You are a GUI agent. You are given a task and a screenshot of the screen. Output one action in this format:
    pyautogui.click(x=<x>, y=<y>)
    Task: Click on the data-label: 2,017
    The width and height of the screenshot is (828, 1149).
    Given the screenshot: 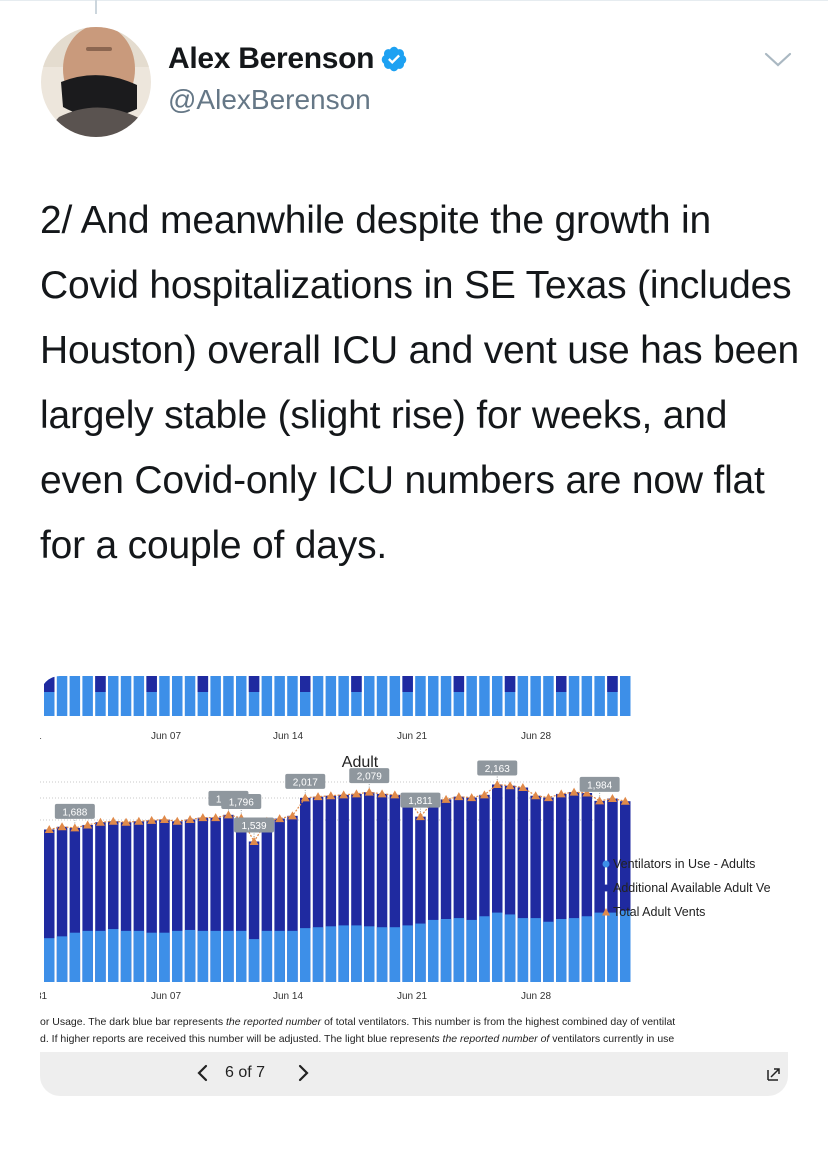 What is the action you would take?
    pyautogui.click(x=305, y=782)
    